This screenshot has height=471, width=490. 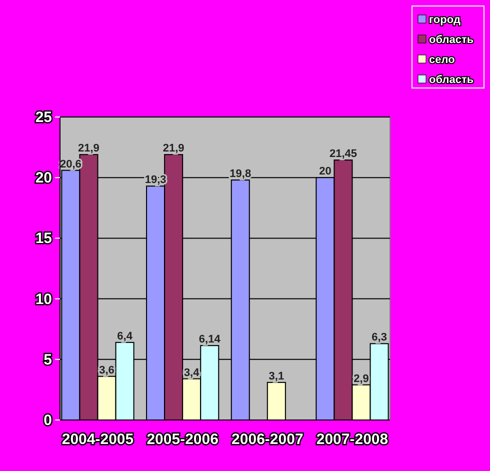 I want to click on y-tick-label: 5, so click(x=48, y=359).